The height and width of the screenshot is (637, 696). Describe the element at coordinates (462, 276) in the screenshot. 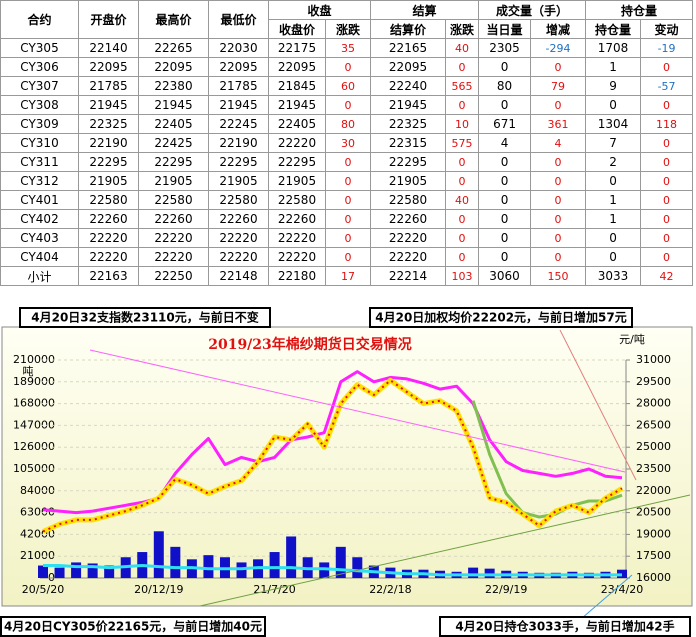

I see `table-cell: 103` at that location.